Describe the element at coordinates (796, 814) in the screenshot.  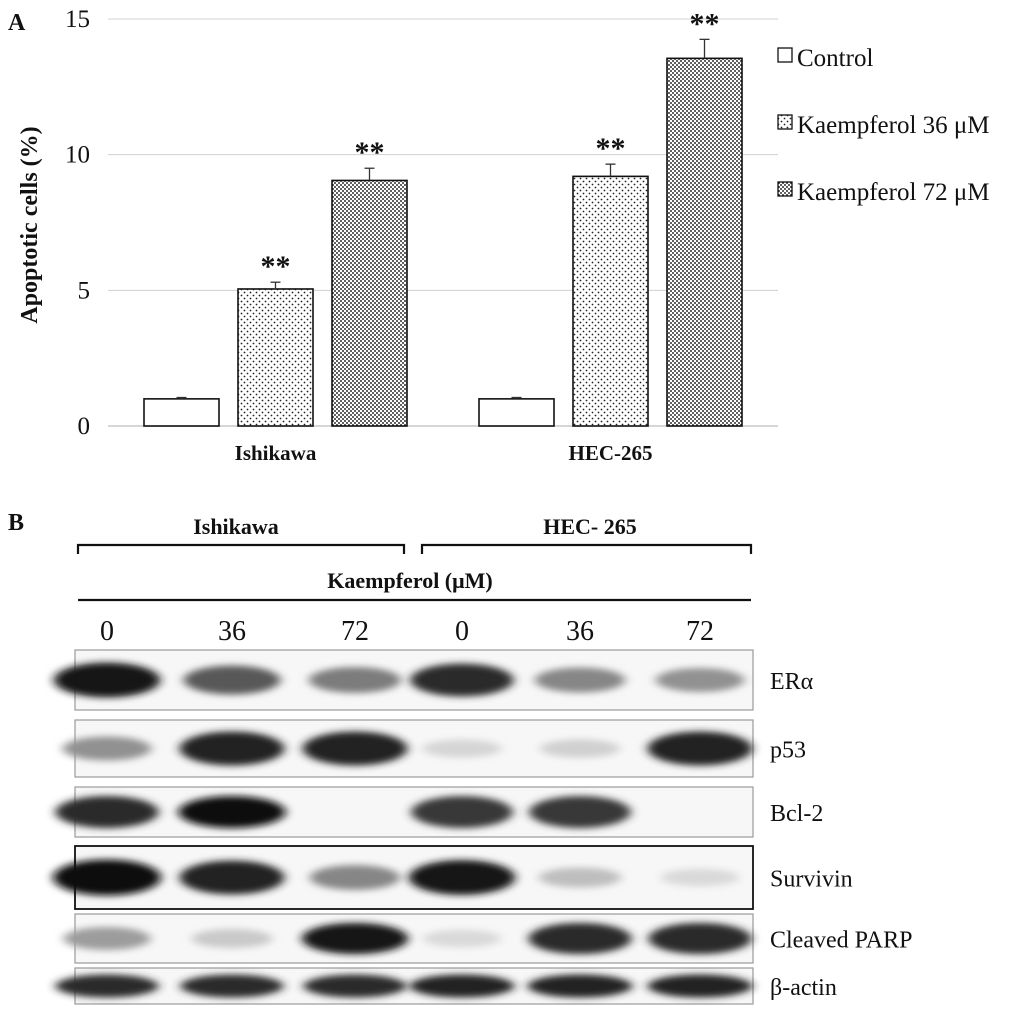
I see `protein-label: Bcl-2` at that location.